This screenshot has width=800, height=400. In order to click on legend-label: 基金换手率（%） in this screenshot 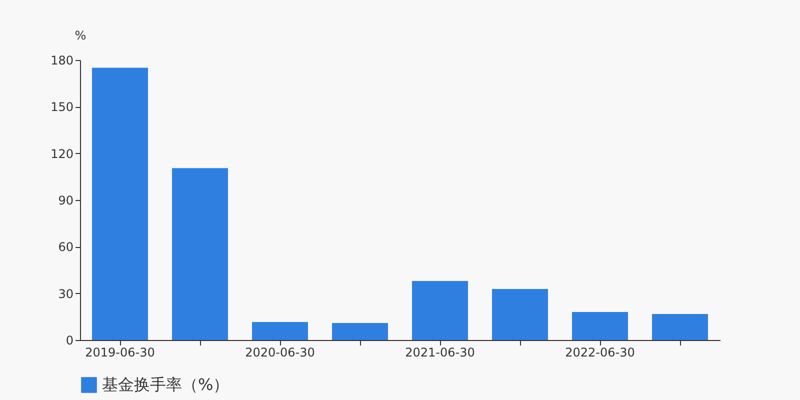, I will do `click(166, 384)`.